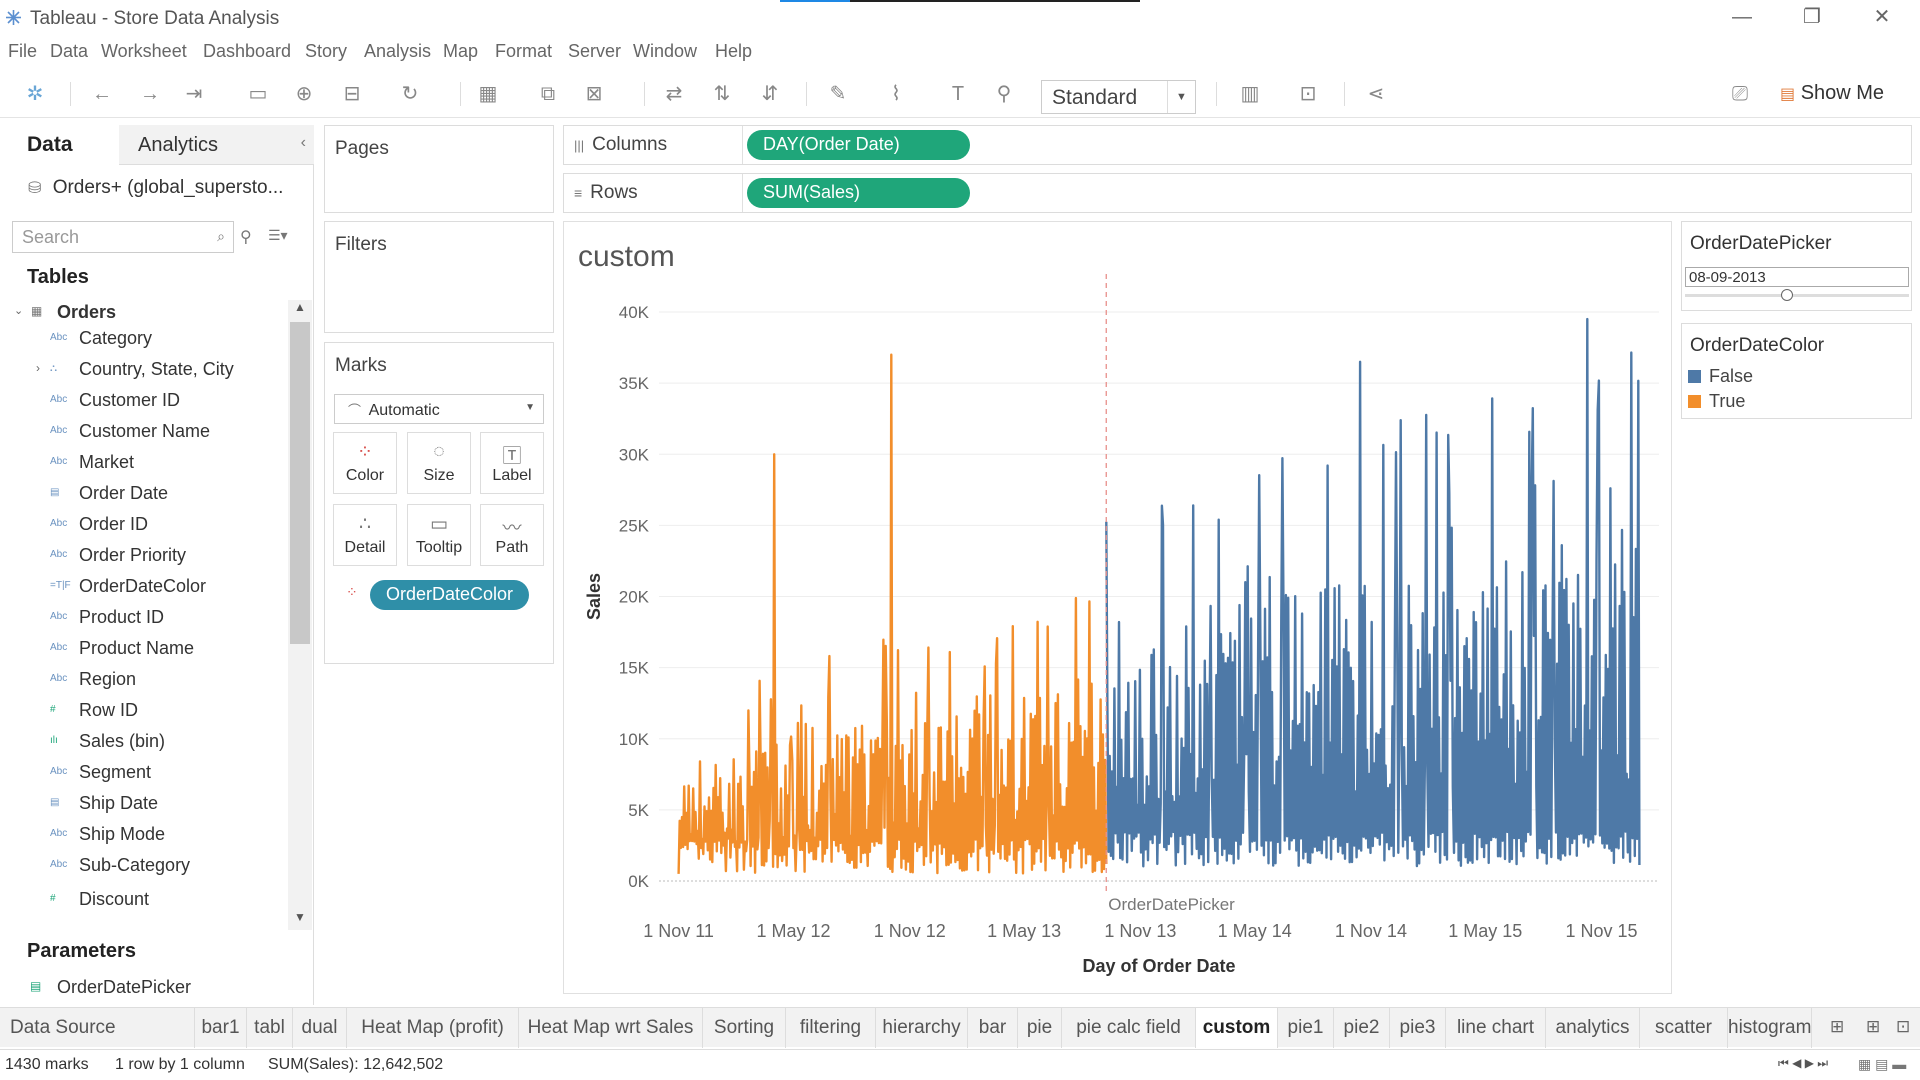  I want to click on marks-color-button: ⁘ Color, so click(365, 463).